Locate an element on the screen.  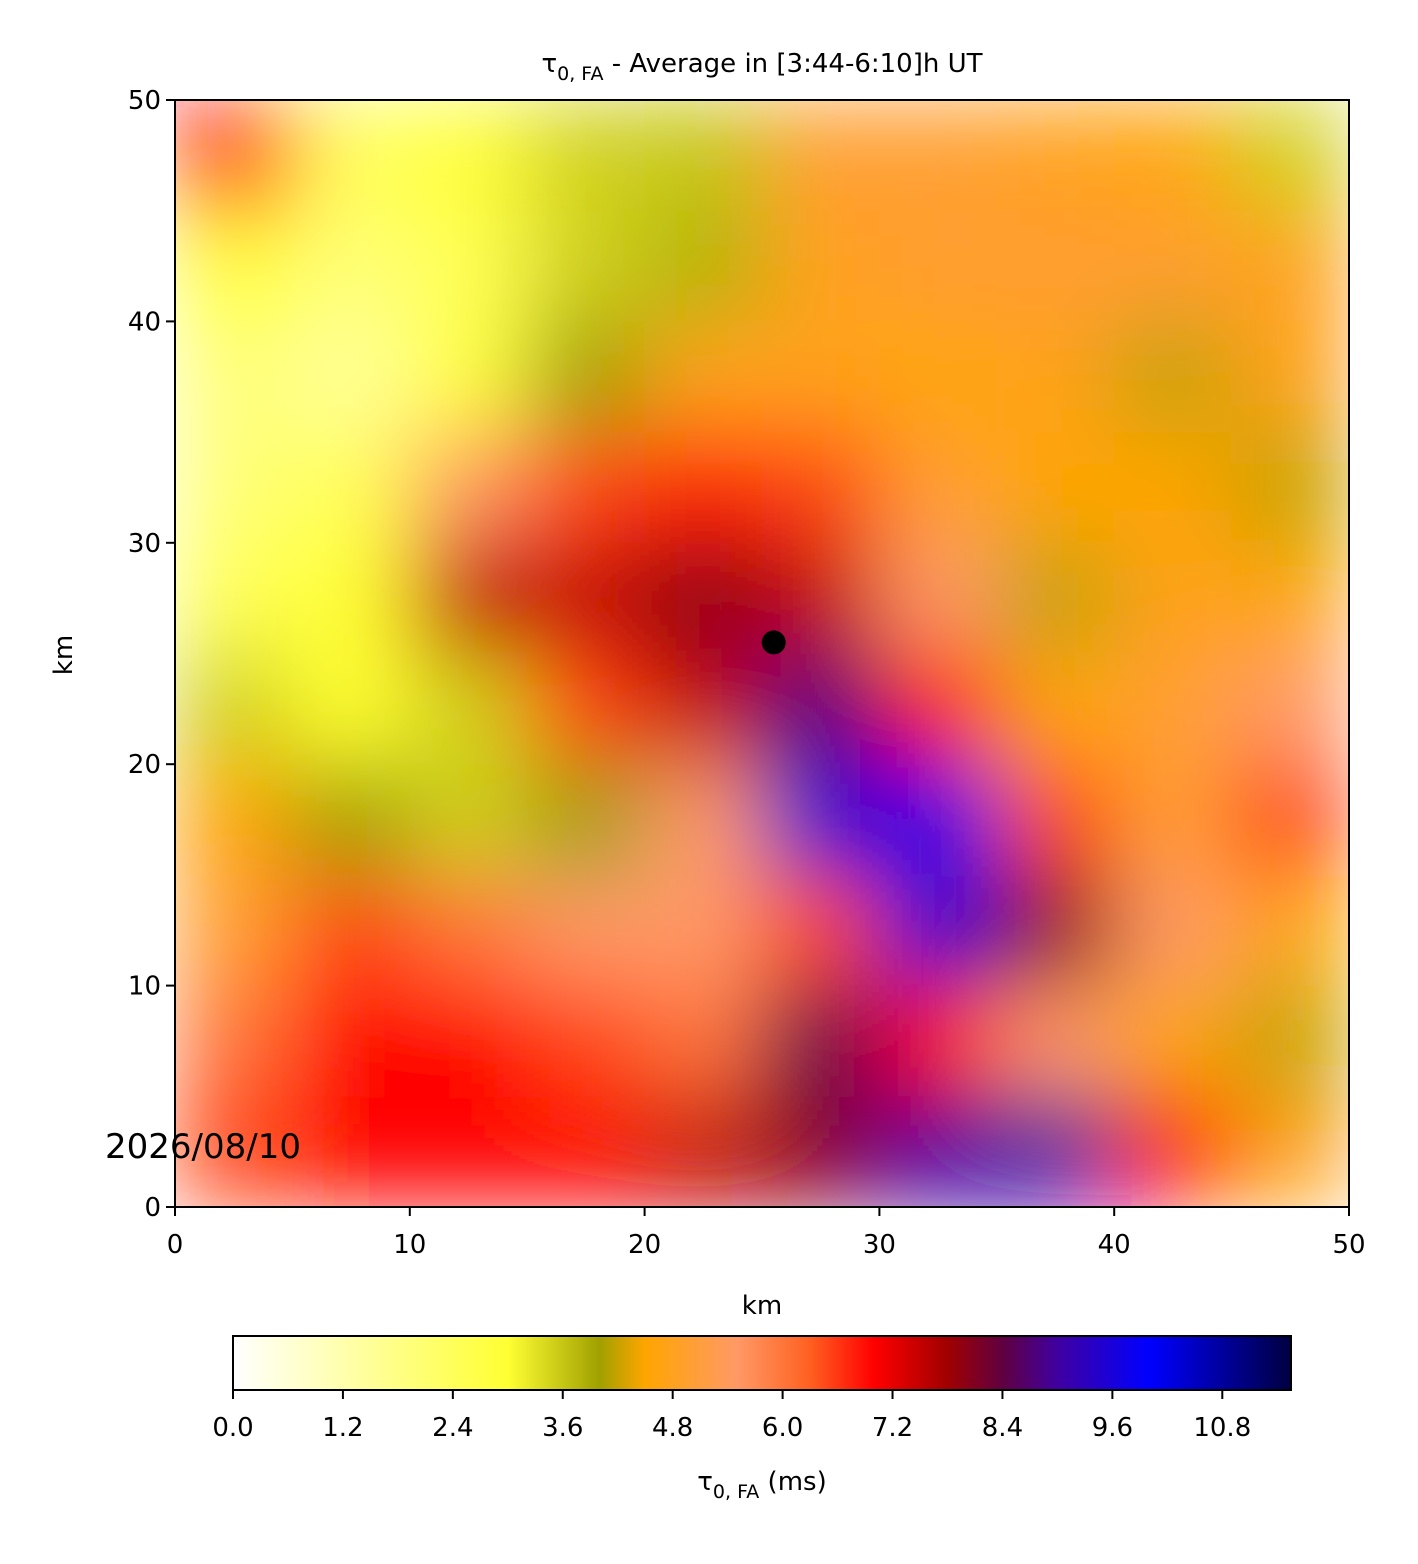
cbar-symbol: τ is located at coordinates (705, 1482).